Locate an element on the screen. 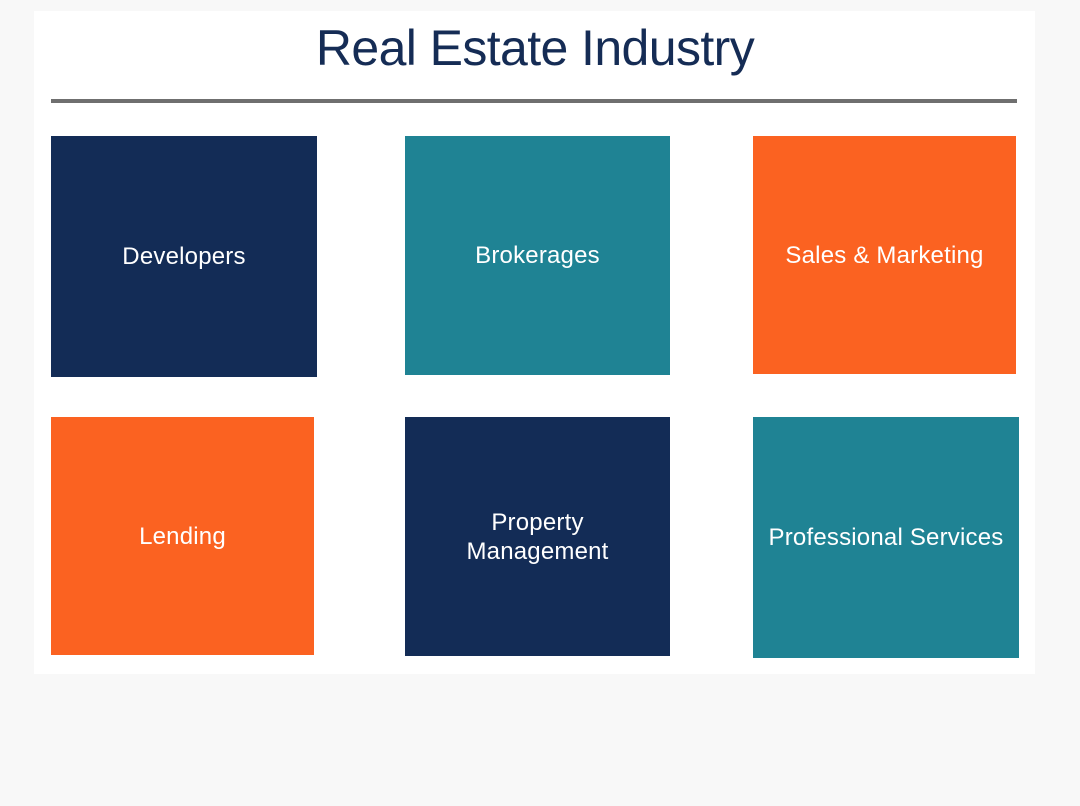 Image resolution: width=1080 pixels, height=806 pixels. tile-brokerages: Brokerages is located at coordinates (537, 255).